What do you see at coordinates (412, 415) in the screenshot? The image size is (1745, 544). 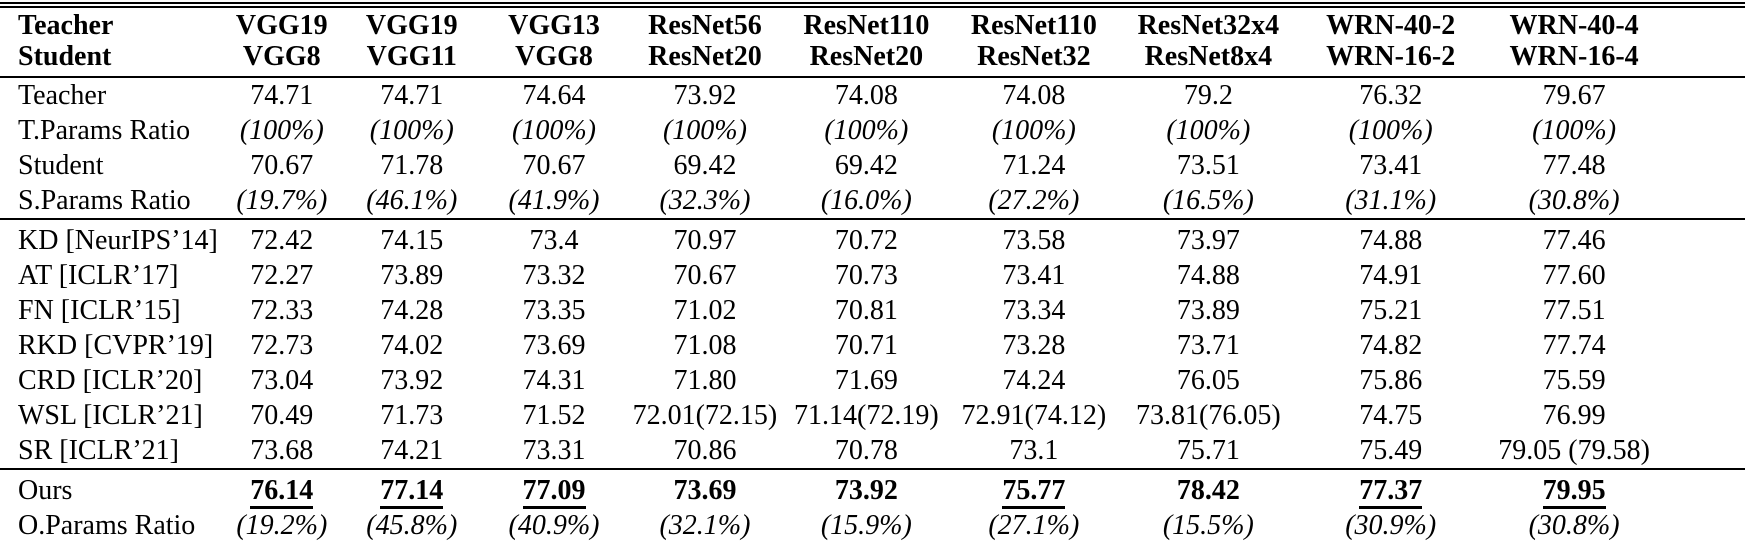 I see `value-cell: 71.73` at bounding box center [412, 415].